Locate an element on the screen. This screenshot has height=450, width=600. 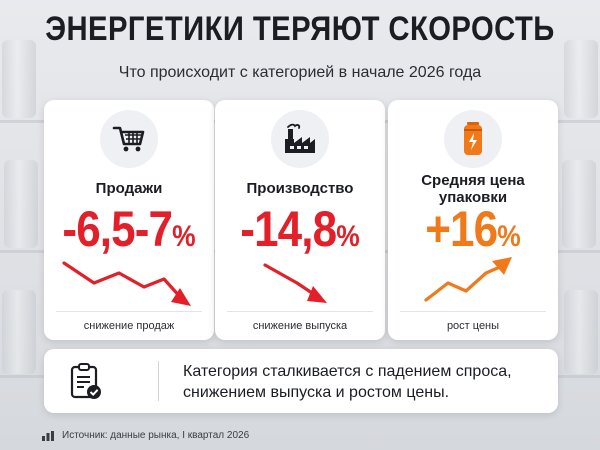
page-title: ЭНЕРГЕТИКИ ТЕРЯЮТ СКОРОСТЬ is located at coordinates (300, 29).